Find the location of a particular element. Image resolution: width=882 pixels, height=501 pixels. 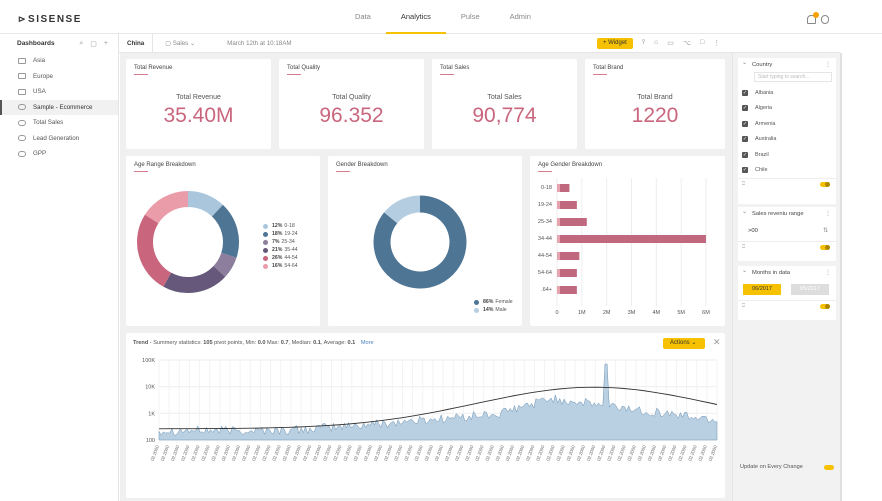

add-widget-button: + Widget is located at coordinates (615, 43).